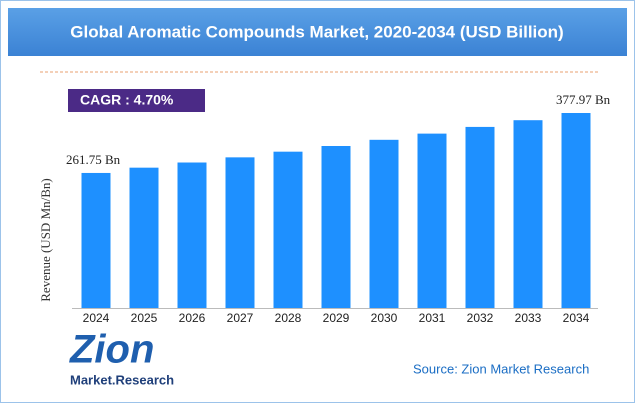  Describe the element at coordinates (288, 318) in the screenshot. I see `x-tick-label: 2028` at that location.